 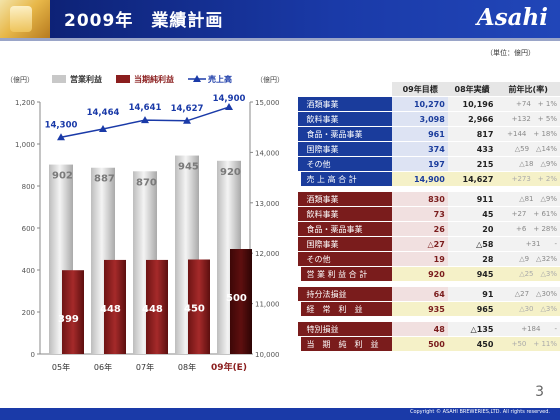 I want to click on column-header: 08年実績, so click(x=472, y=89).